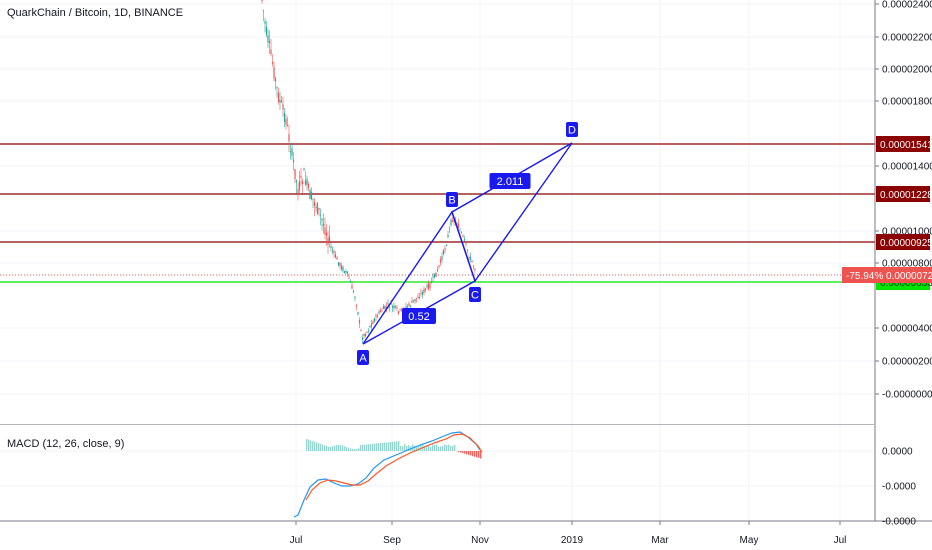  I want to click on level-tag: 0.00001228, so click(904, 194).